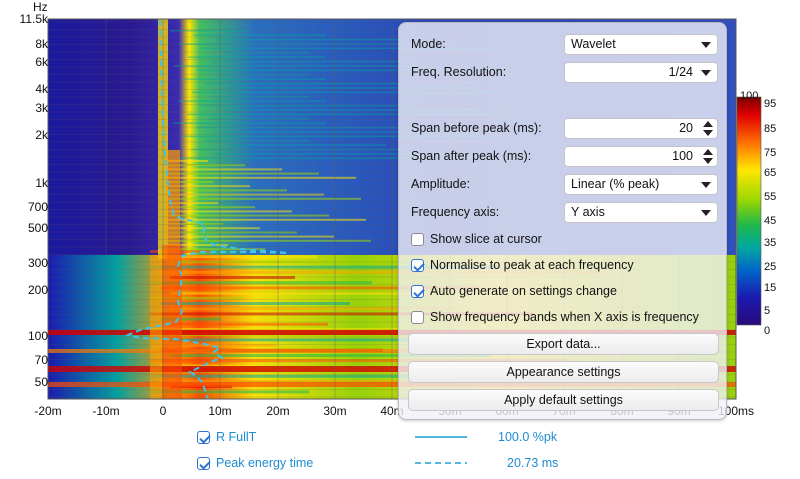 This screenshot has width=800, height=479. What do you see at coordinates (441, 437) in the screenshot?
I see `legend-line-solid` at bounding box center [441, 437].